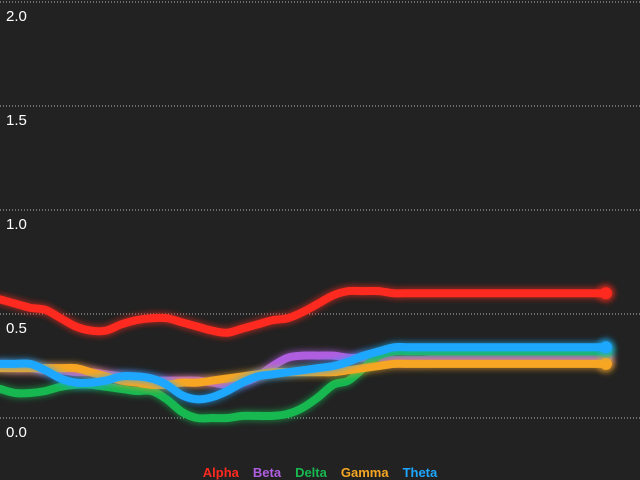 The image size is (640, 480). I want to click on y-tick-label: 0.5, so click(16, 328).